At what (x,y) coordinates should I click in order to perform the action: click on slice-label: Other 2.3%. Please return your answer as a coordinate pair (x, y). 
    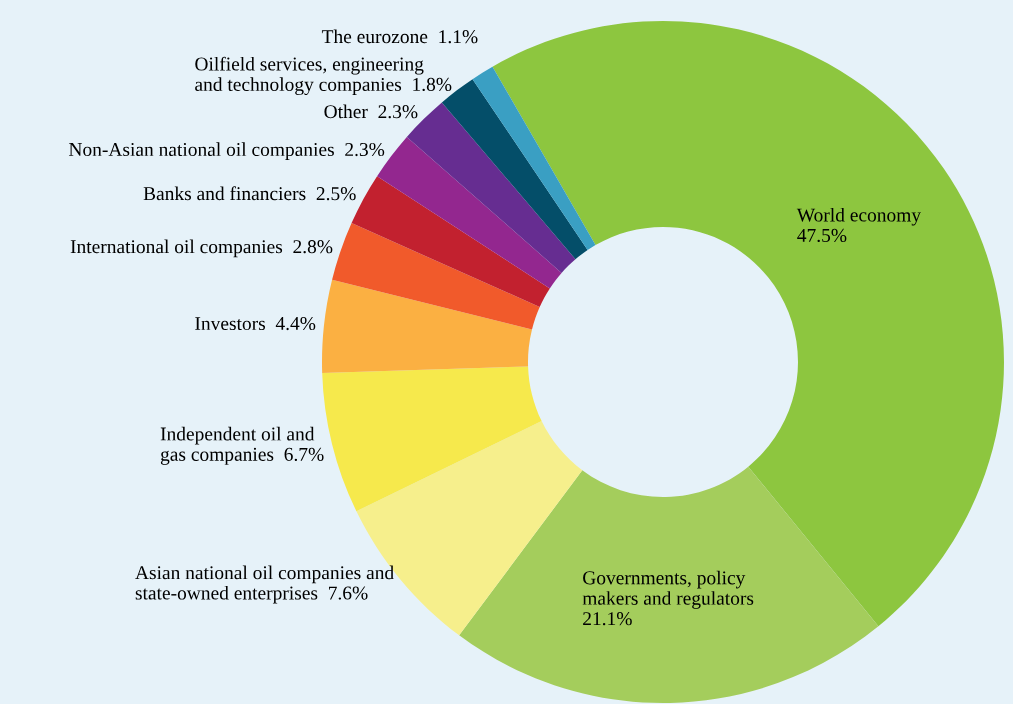
    Looking at the image, I should click on (371, 111).